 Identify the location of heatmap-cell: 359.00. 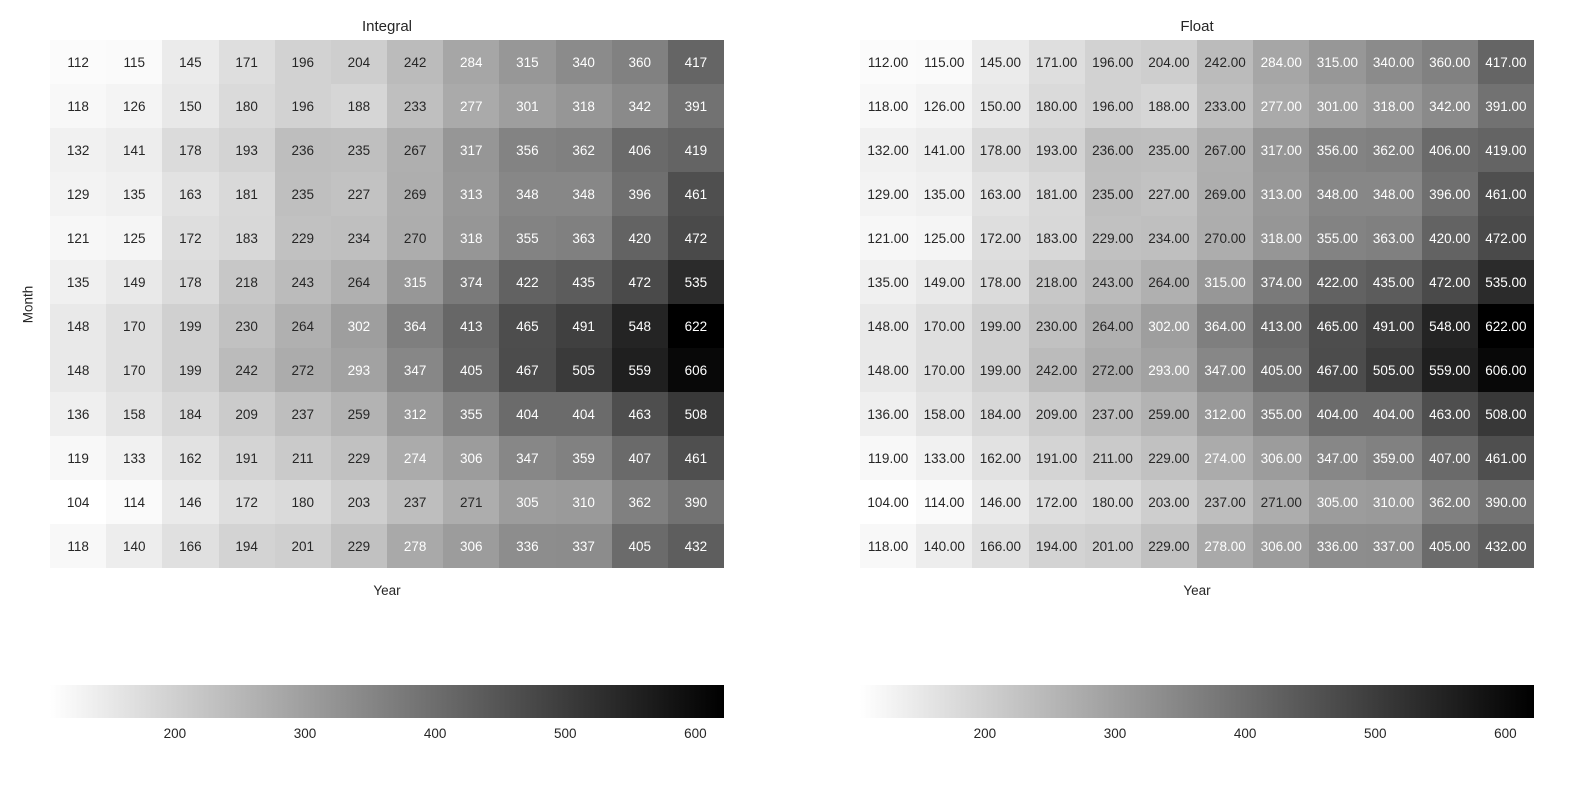
(1393, 458).